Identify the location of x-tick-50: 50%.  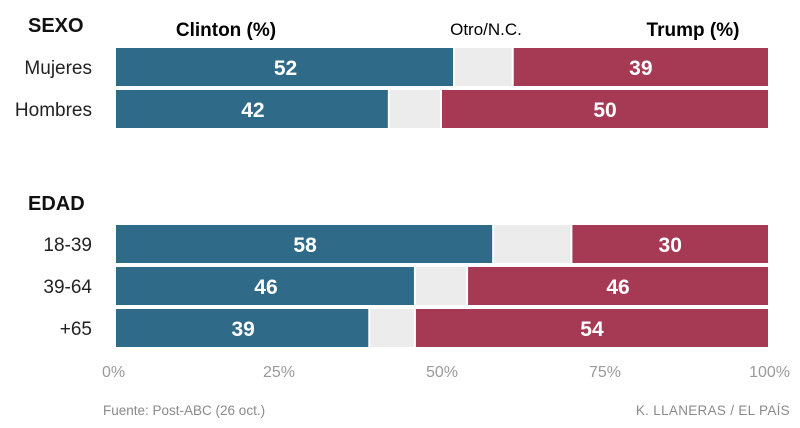
(442, 372).